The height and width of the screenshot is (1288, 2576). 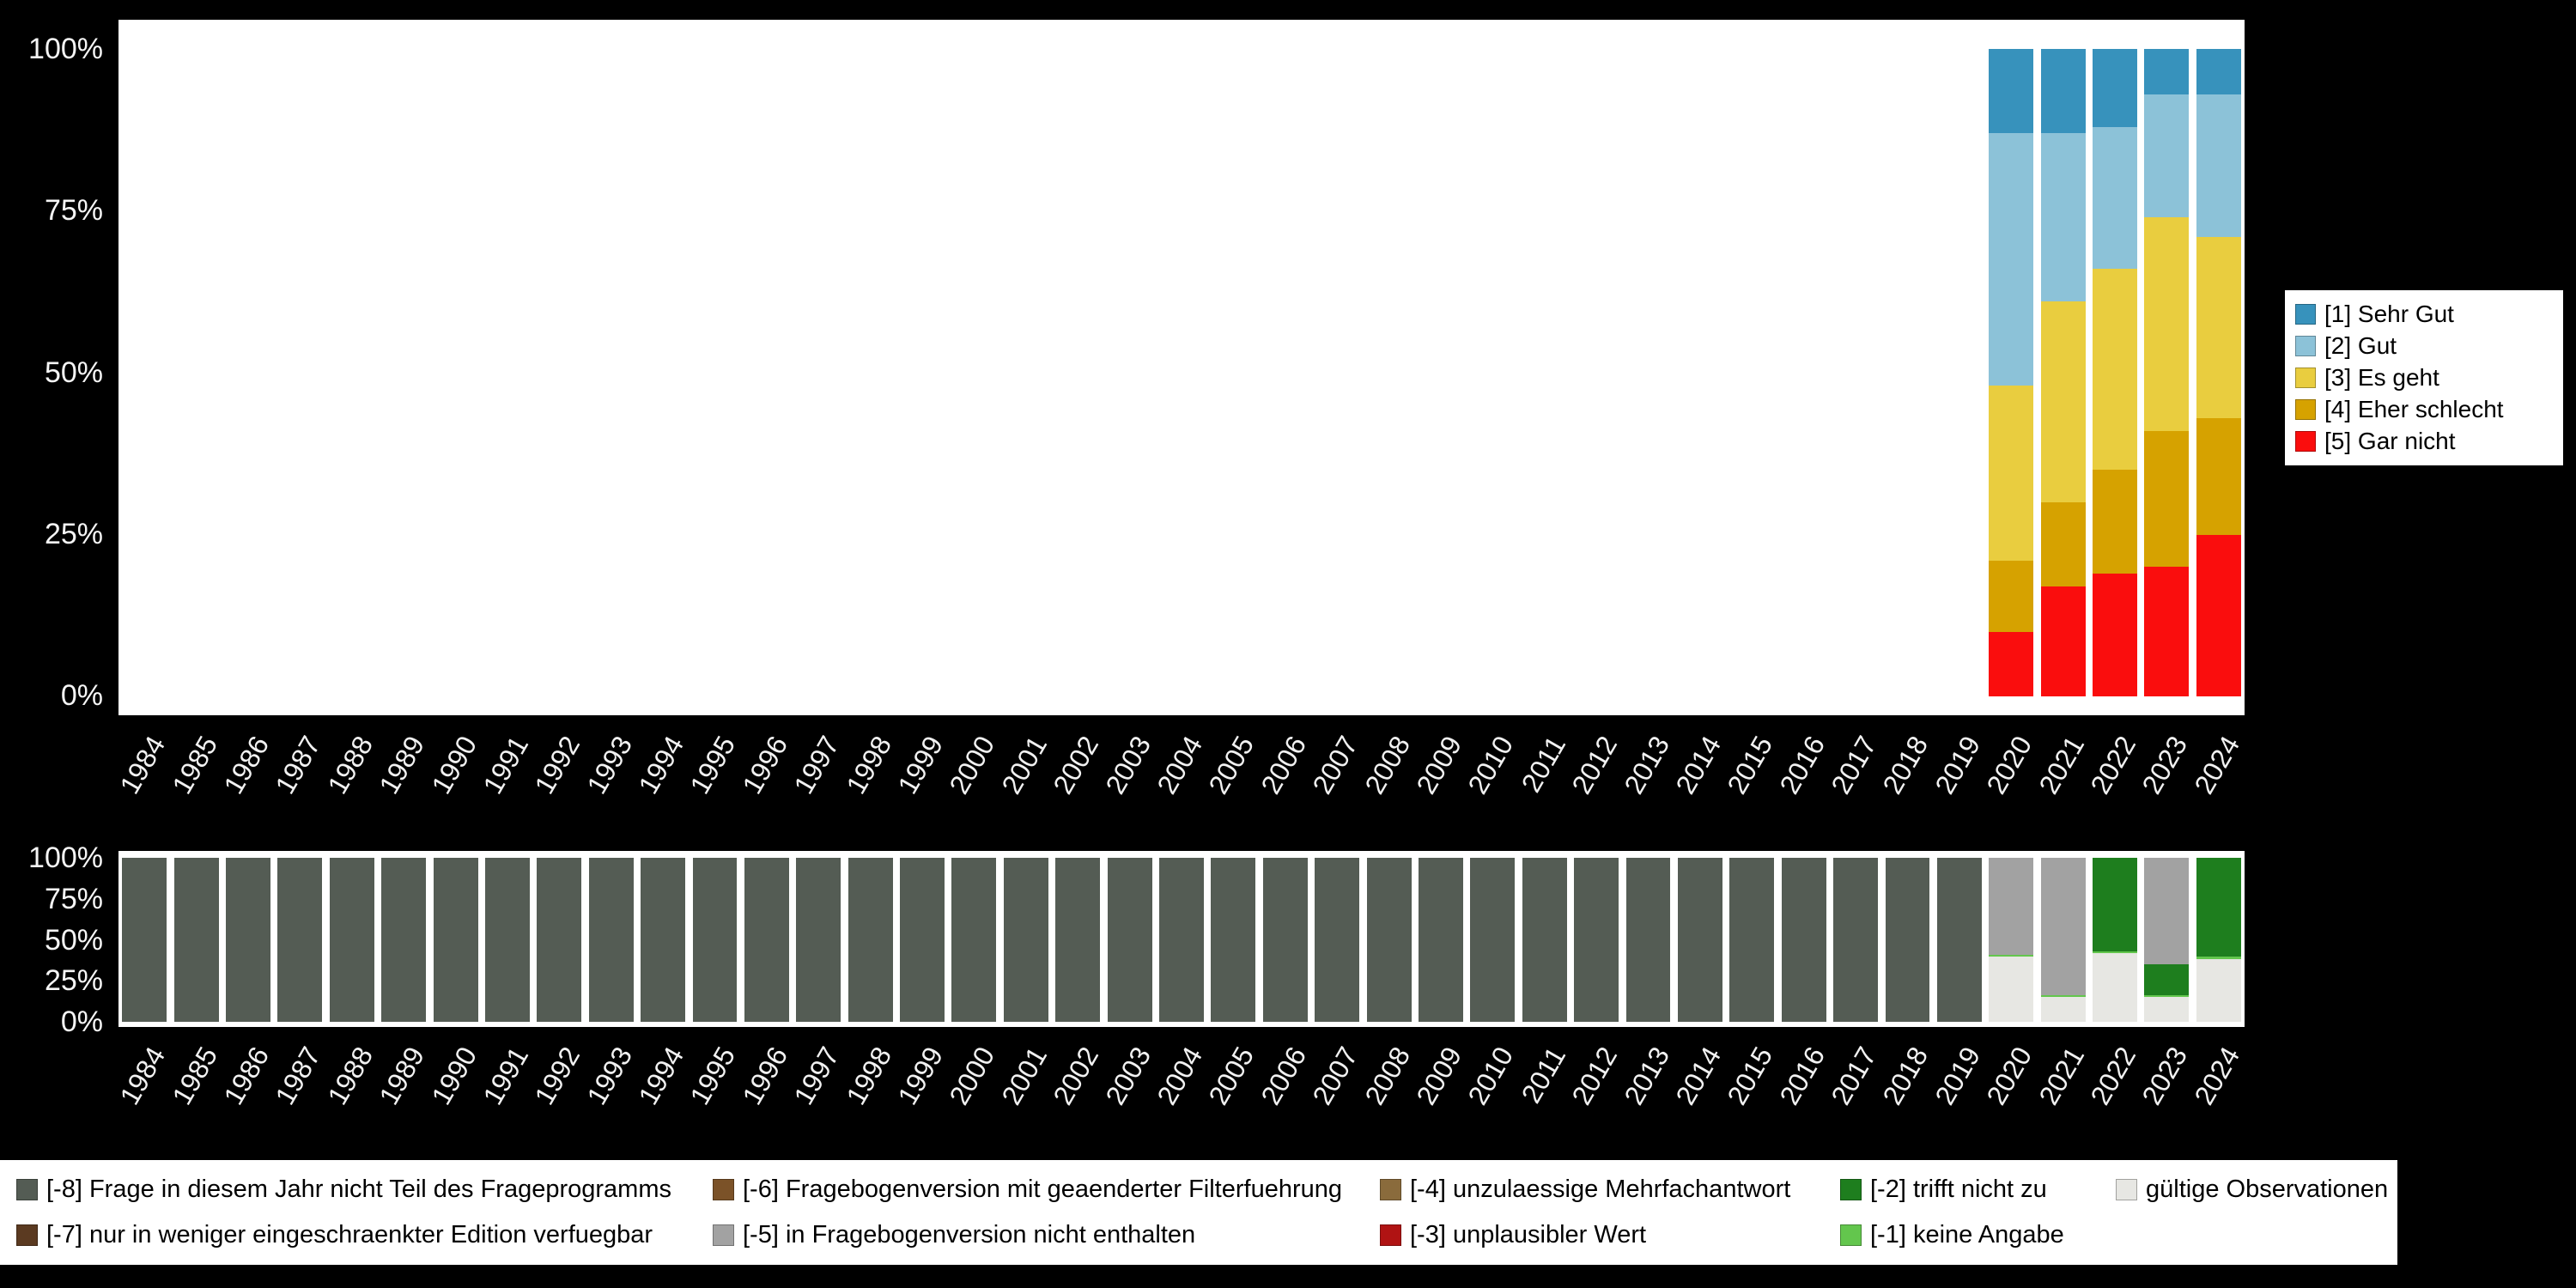 I want to click on legend-label: [1] Sehr Gut, so click(x=2389, y=314).